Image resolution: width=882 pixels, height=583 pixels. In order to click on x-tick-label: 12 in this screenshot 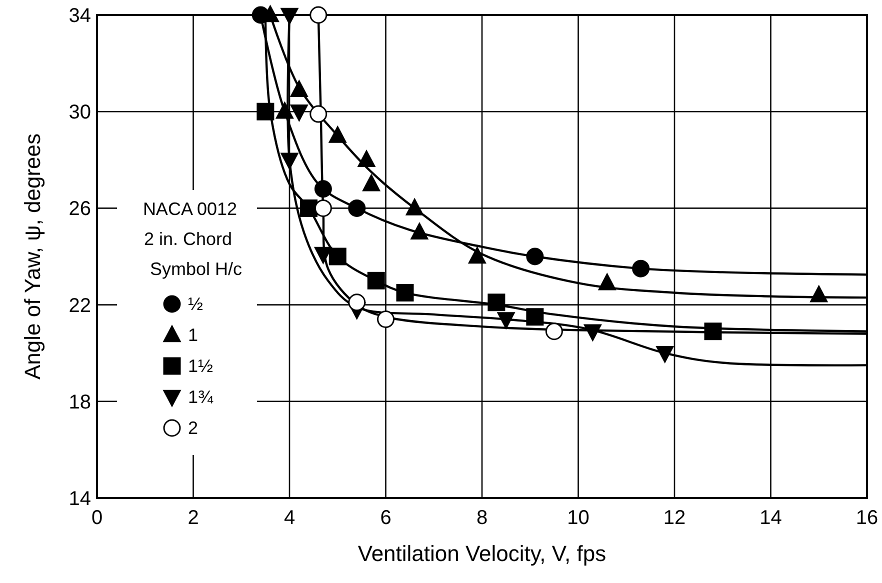, I will do `click(674, 518)`.